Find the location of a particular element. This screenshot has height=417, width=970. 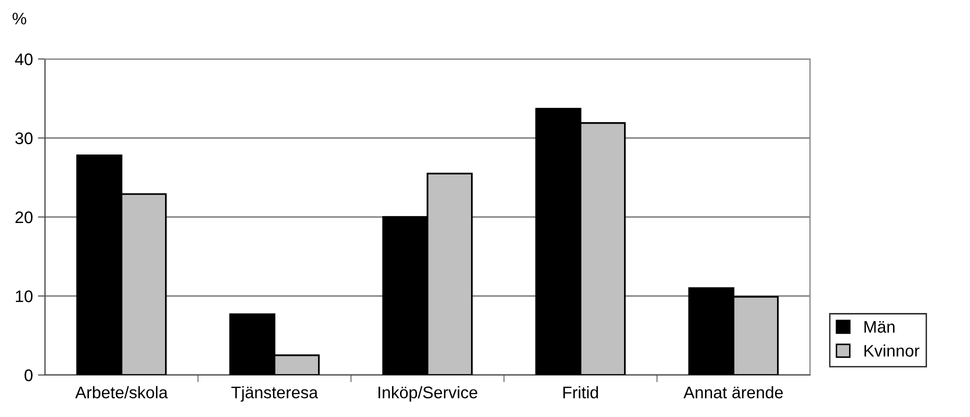

legend-label: Män is located at coordinates (879, 327).